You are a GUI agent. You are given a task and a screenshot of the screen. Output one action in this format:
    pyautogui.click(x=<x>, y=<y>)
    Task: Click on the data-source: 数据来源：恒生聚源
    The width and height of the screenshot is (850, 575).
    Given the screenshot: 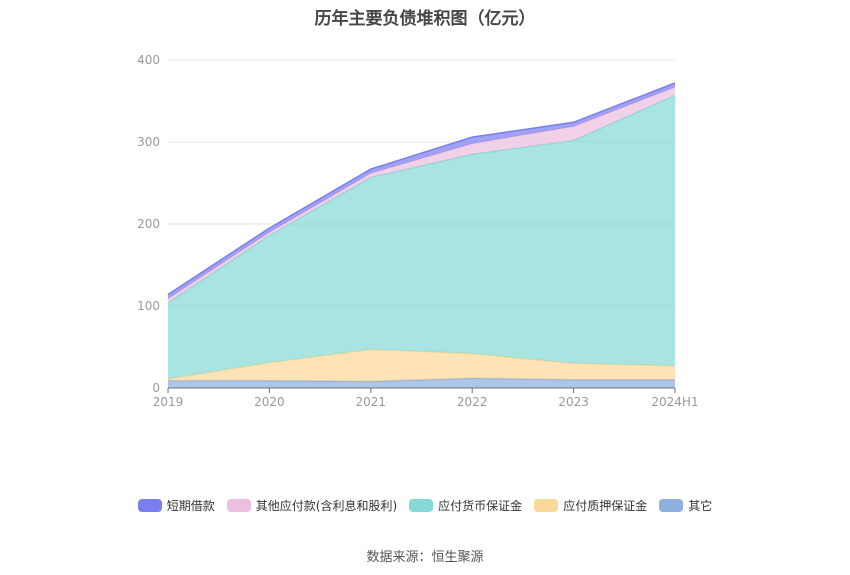 What is the action you would take?
    pyautogui.click(x=425, y=557)
    